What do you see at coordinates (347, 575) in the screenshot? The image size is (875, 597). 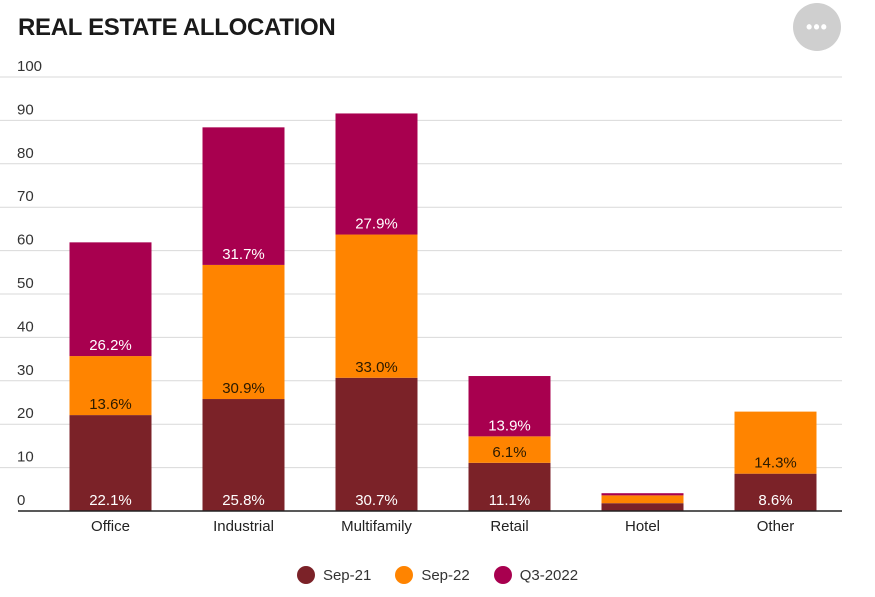 I see `legend-label-sep21: Sep-21` at bounding box center [347, 575].